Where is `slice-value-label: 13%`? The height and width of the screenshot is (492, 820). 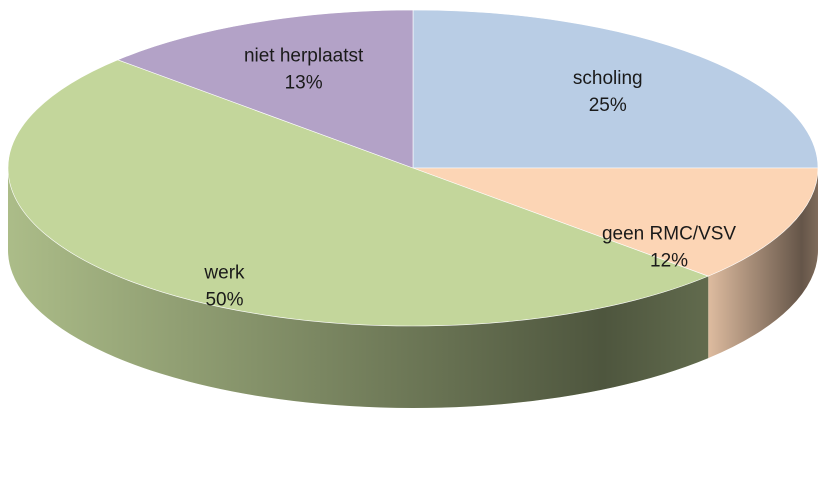 slice-value-label: 13% is located at coordinates (304, 82).